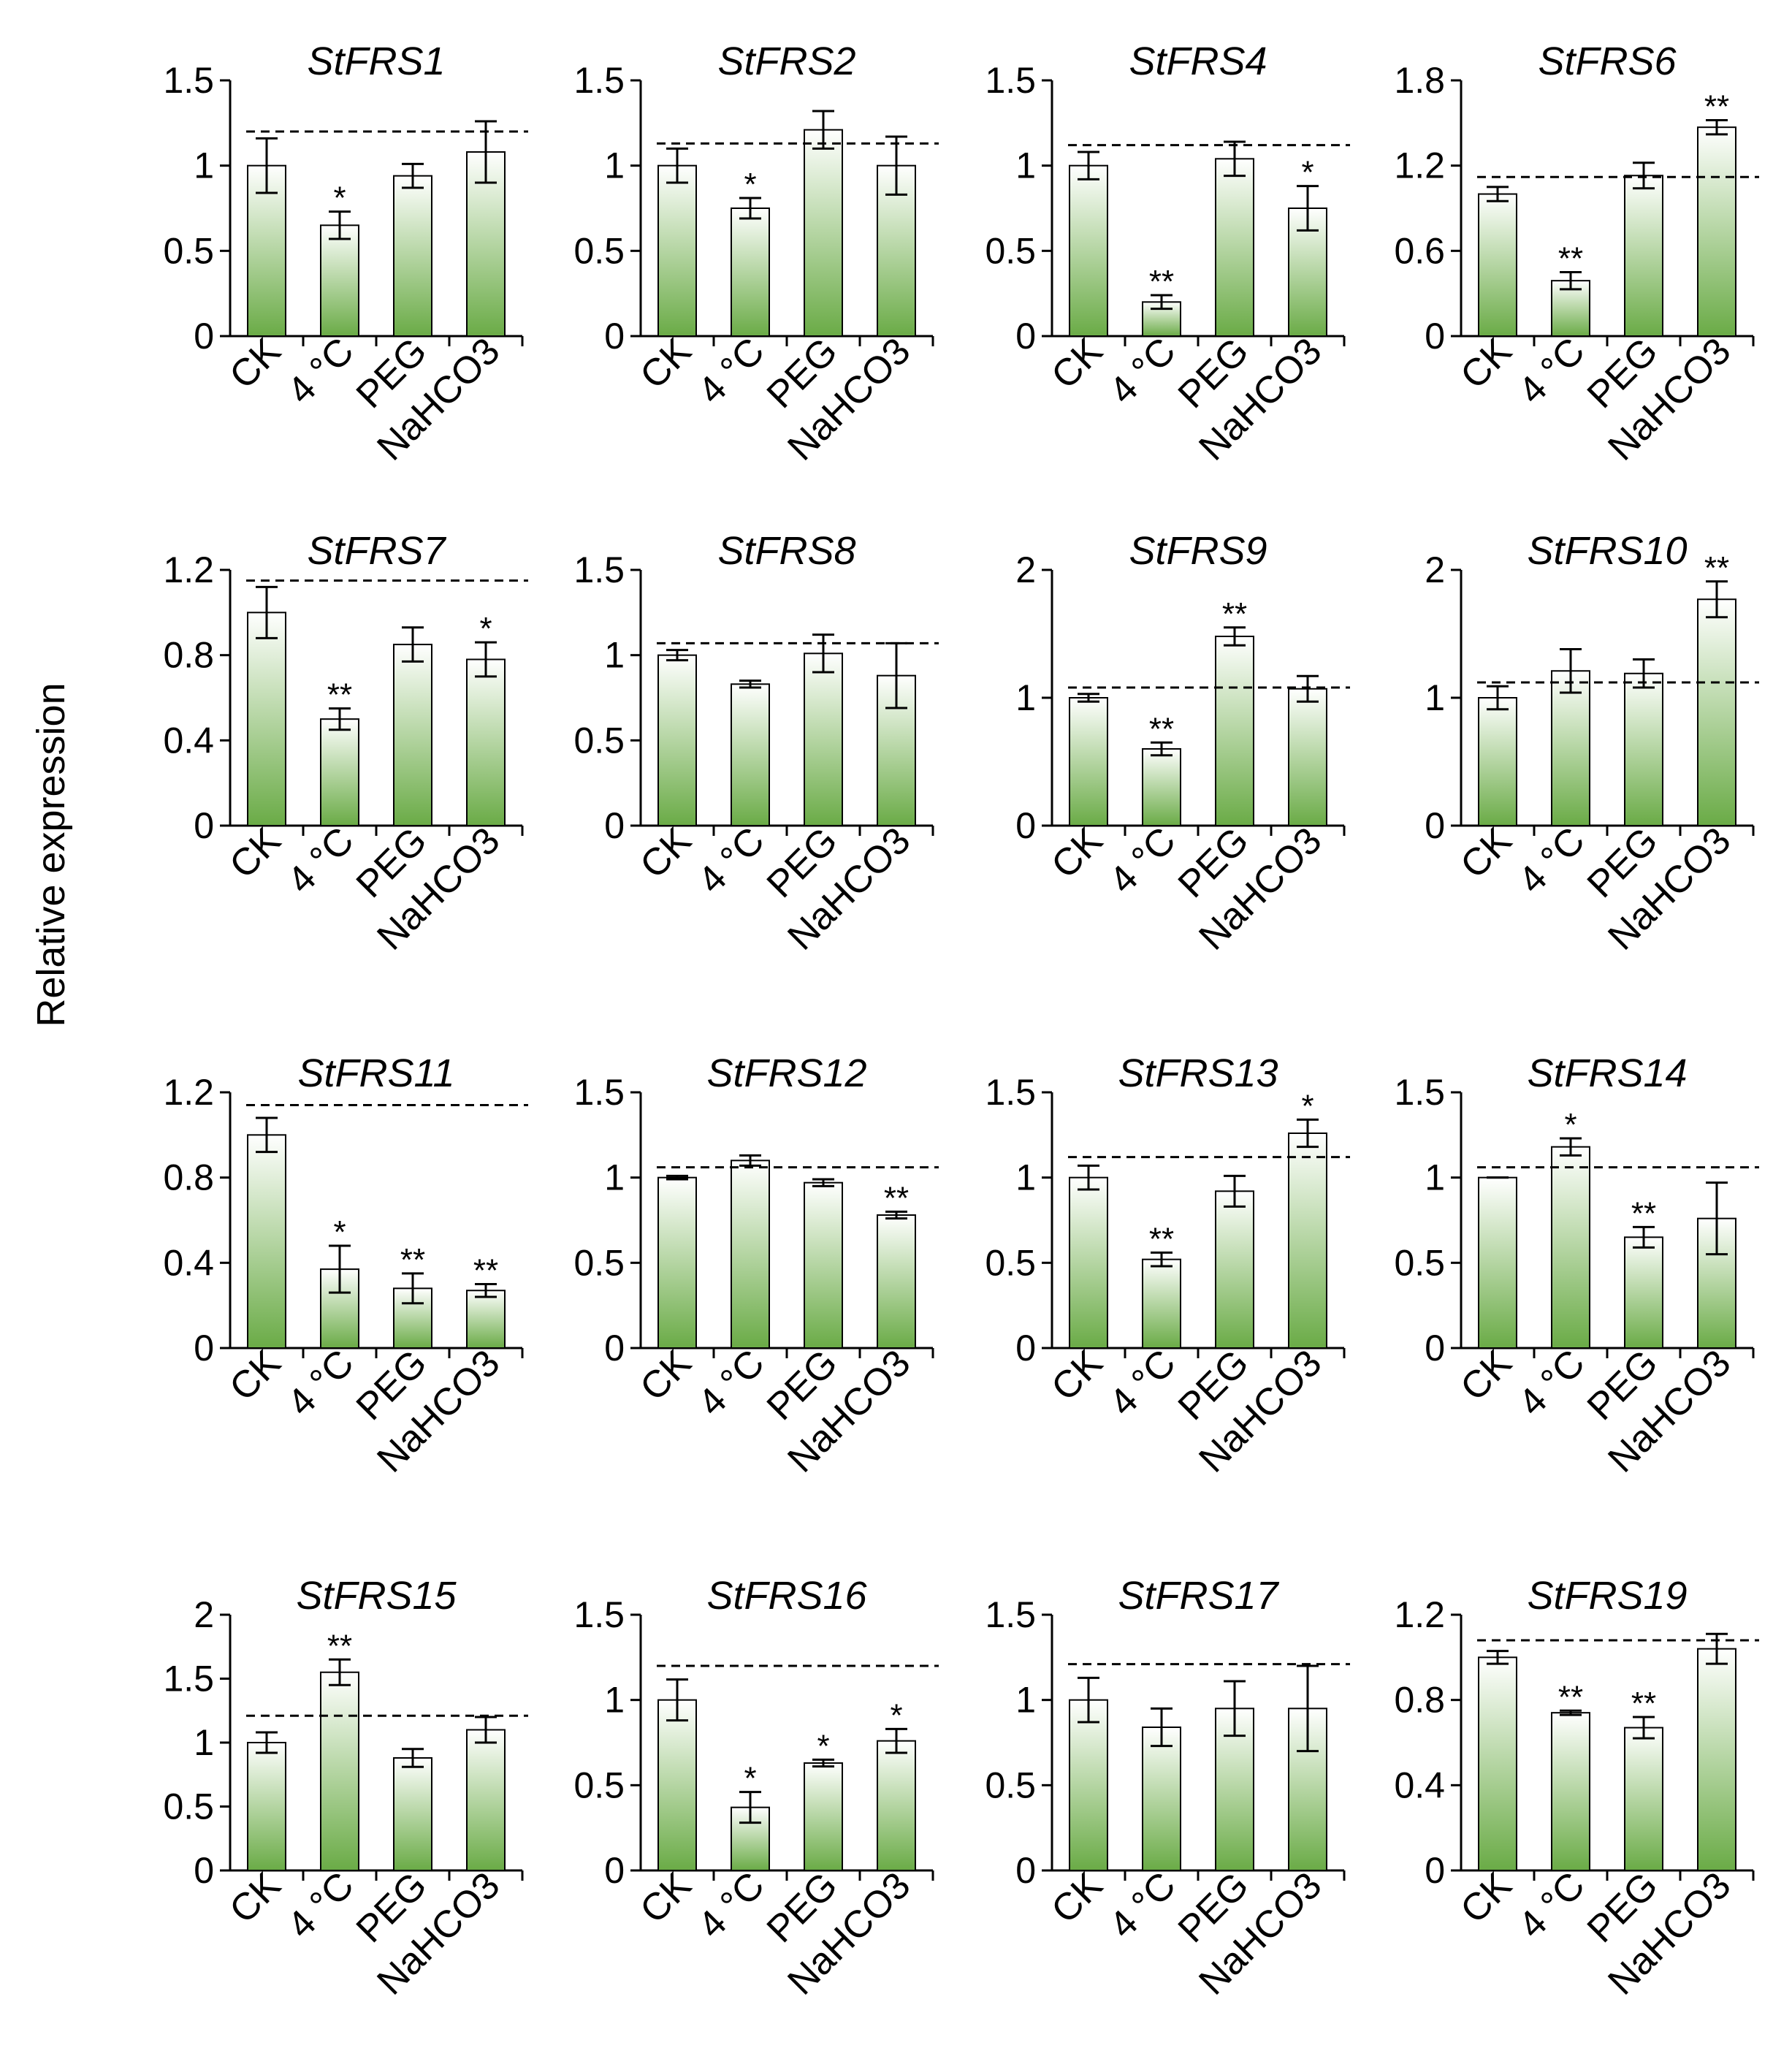 The width and height of the screenshot is (1792, 2048). I want to click on chart-title: StFRS9, so click(1198, 551).